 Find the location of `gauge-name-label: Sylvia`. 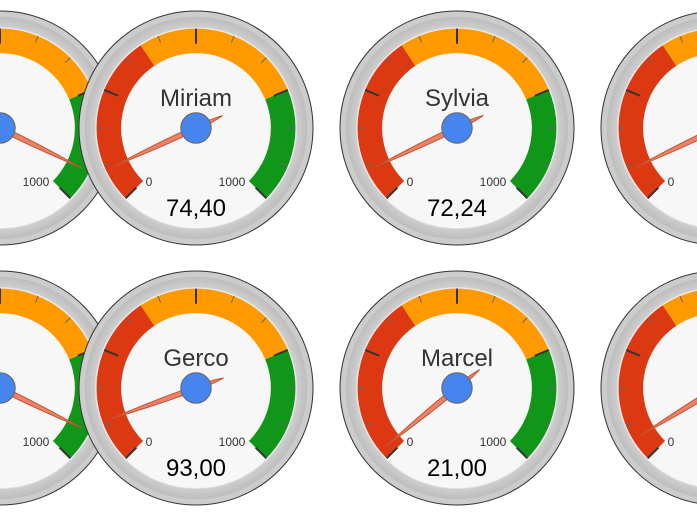

gauge-name-label: Sylvia is located at coordinates (457, 98).